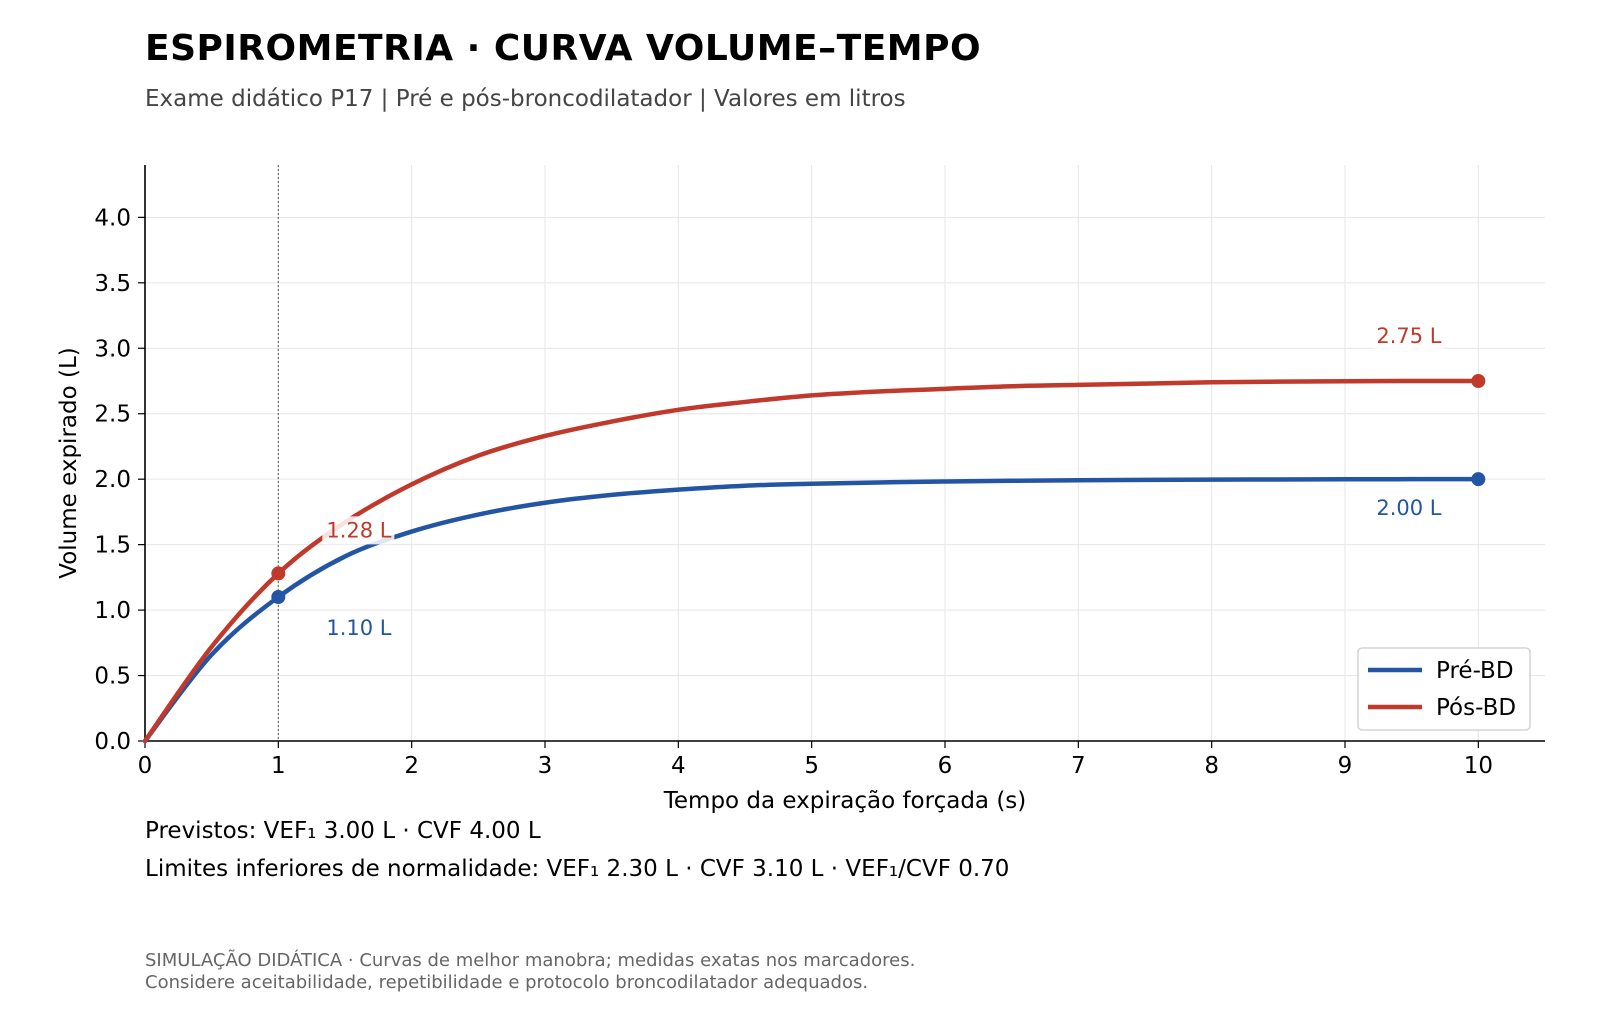  What do you see at coordinates (411, 766) in the screenshot?
I see `x-tick-label: 2` at bounding box center [411, 766].